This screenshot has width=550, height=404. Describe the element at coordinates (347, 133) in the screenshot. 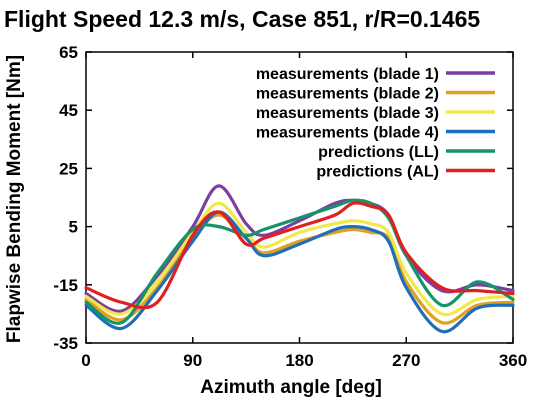

I see `legend-label: measurements (blade 4)` at that location.